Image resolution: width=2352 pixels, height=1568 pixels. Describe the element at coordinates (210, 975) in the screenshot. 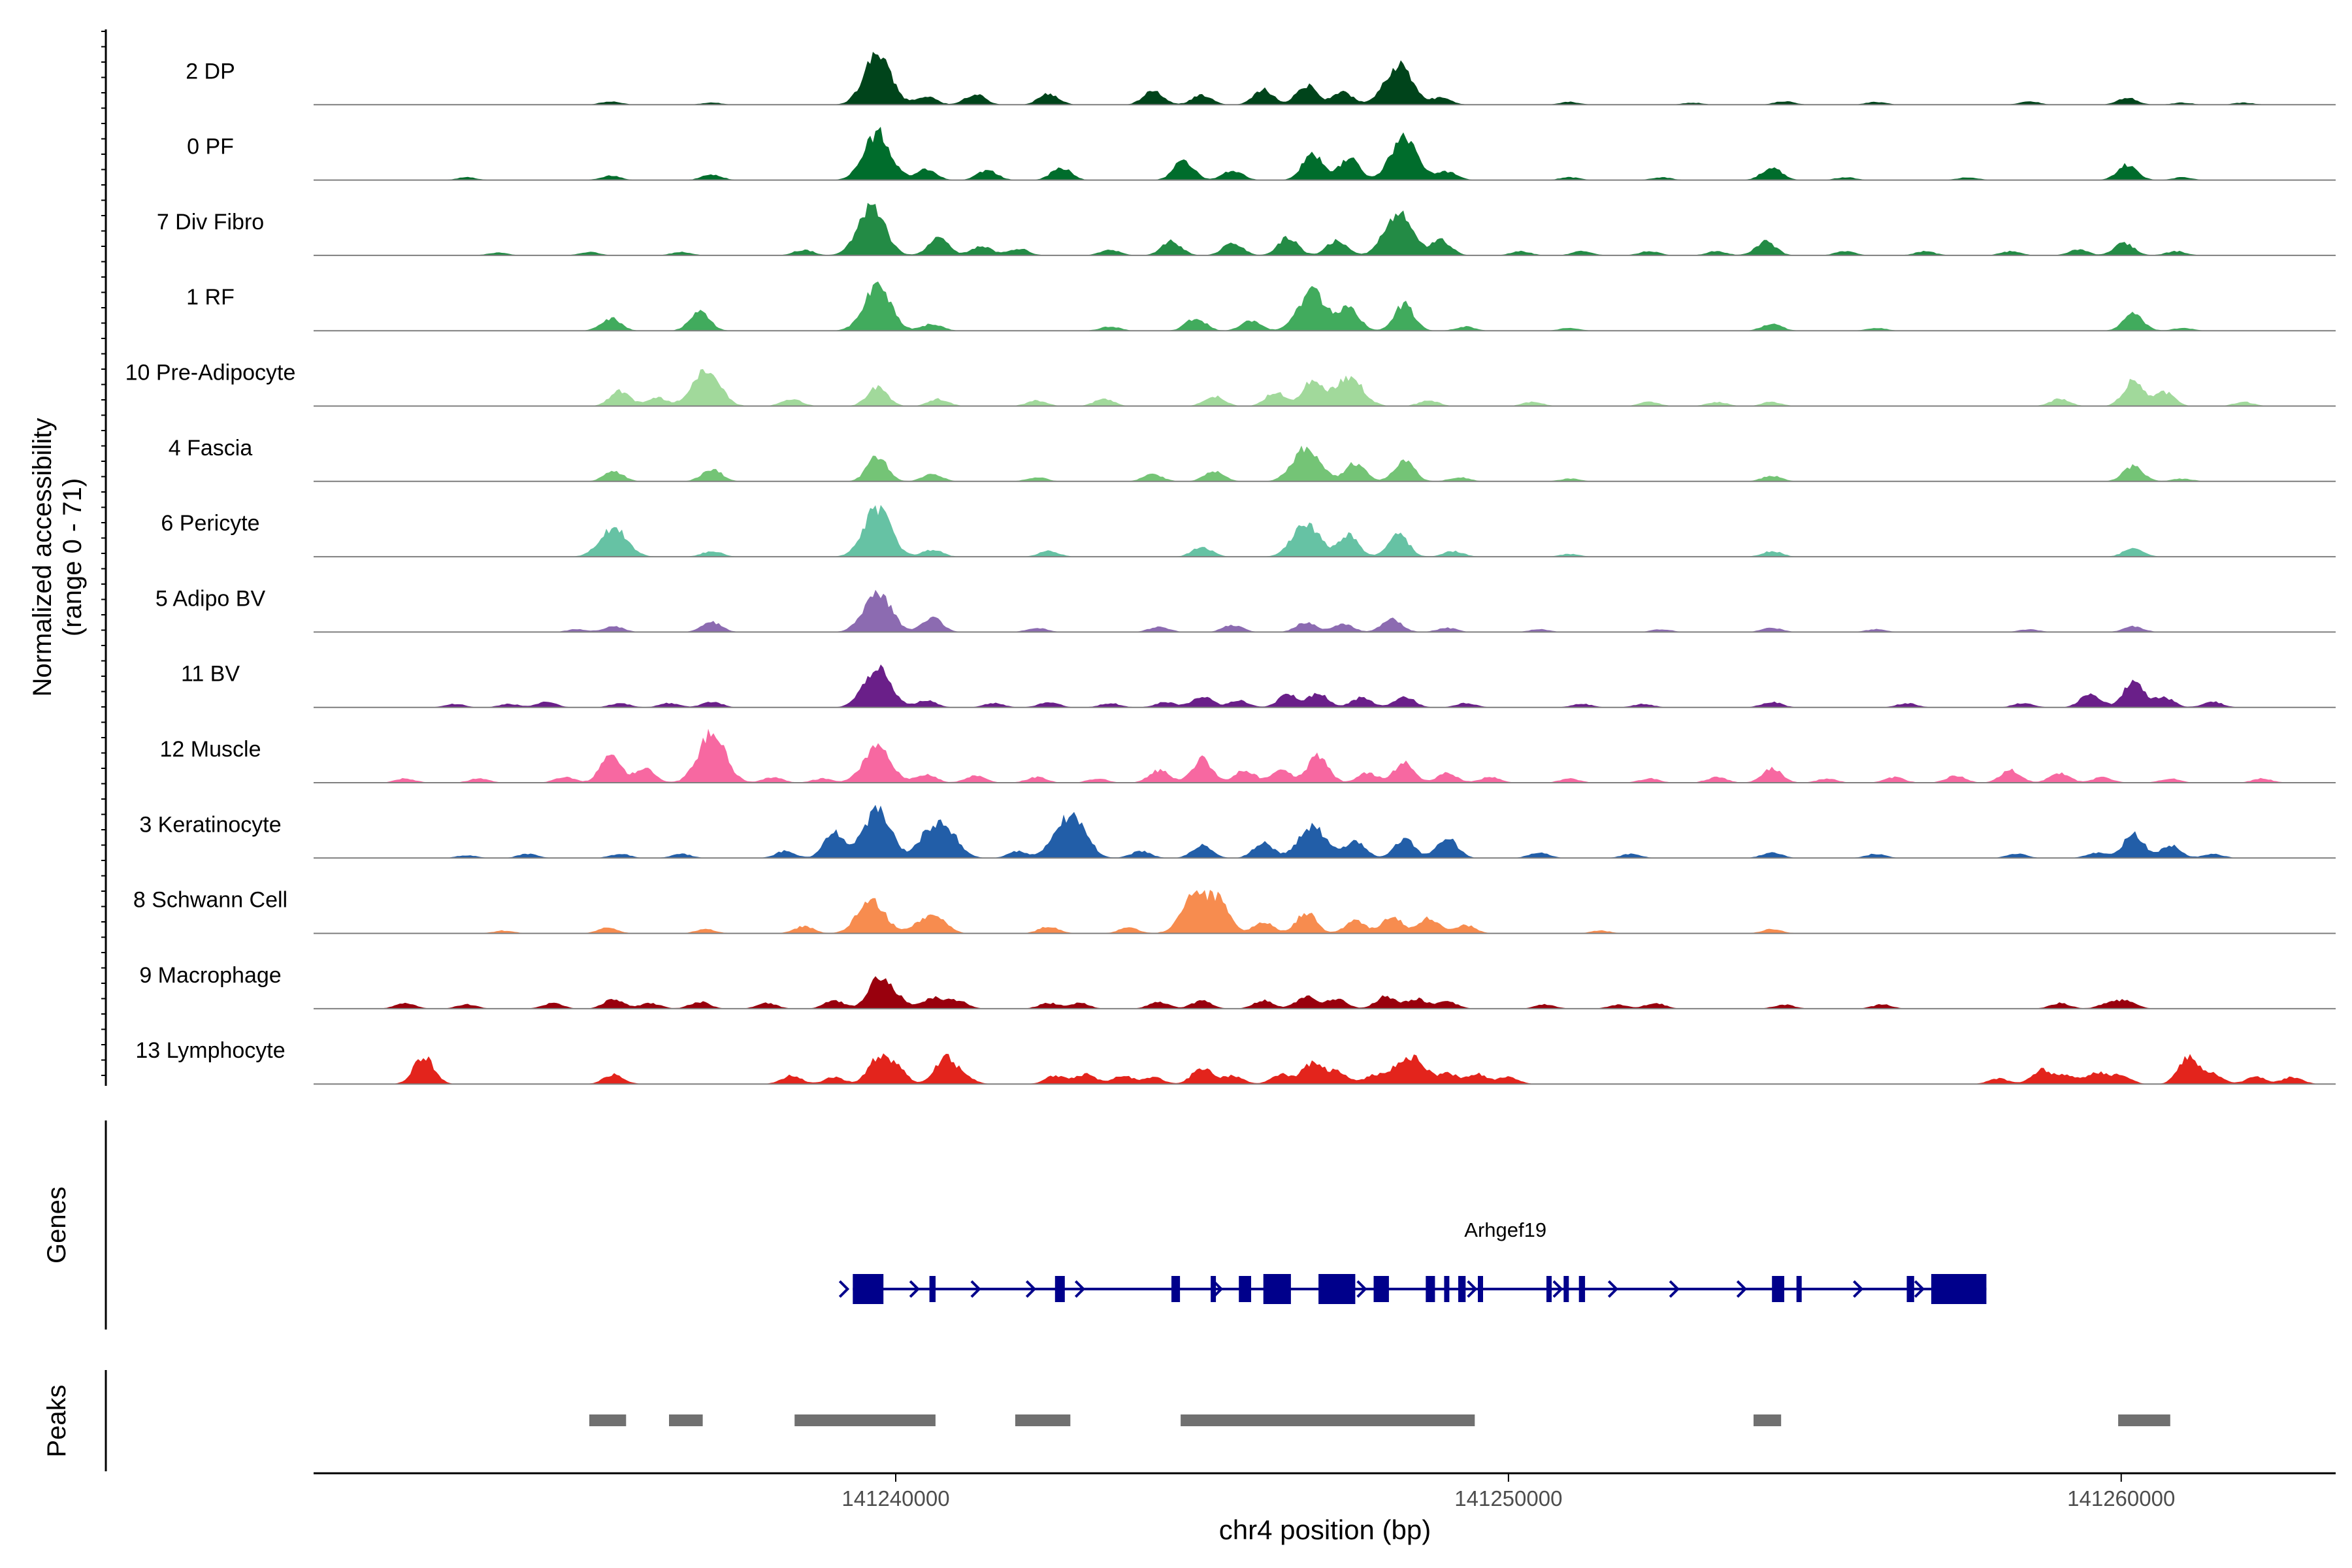

I see `track-label-13: 9 Macrophage` at that location.